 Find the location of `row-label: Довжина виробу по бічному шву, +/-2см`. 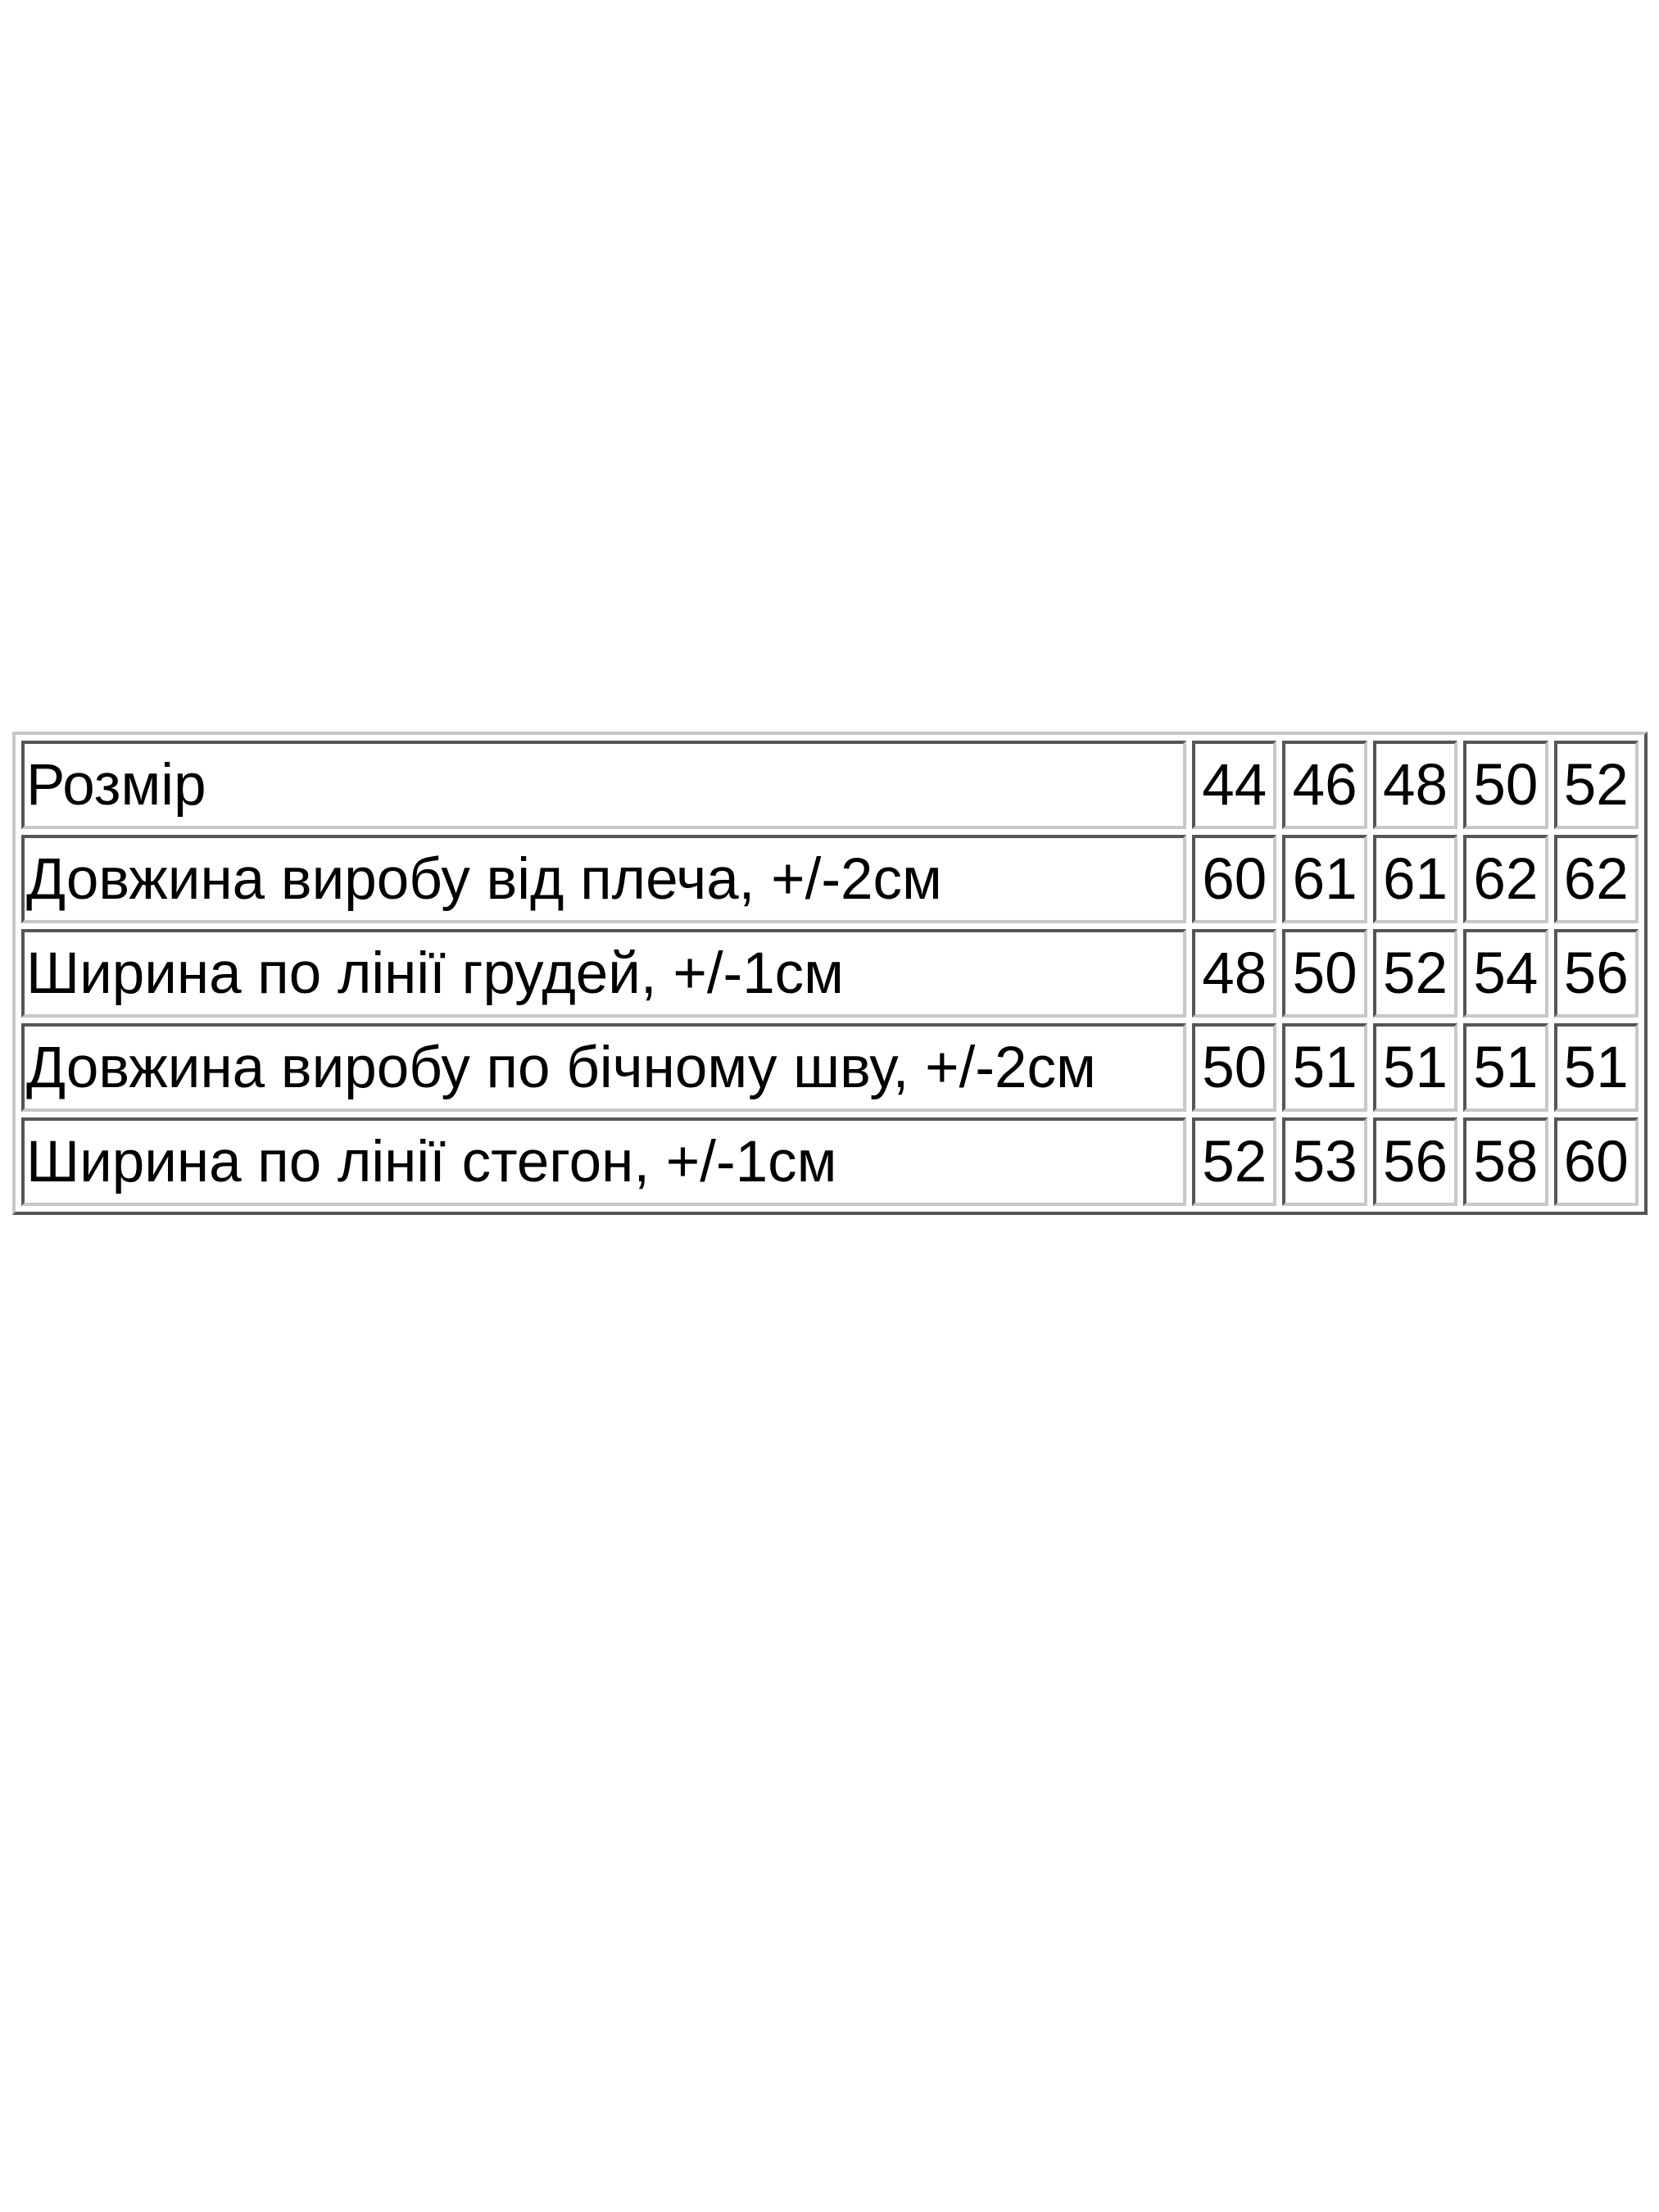

row-label: Довжина виробу по бічному шву, +/-2см is located at coordinates (603, 1067).